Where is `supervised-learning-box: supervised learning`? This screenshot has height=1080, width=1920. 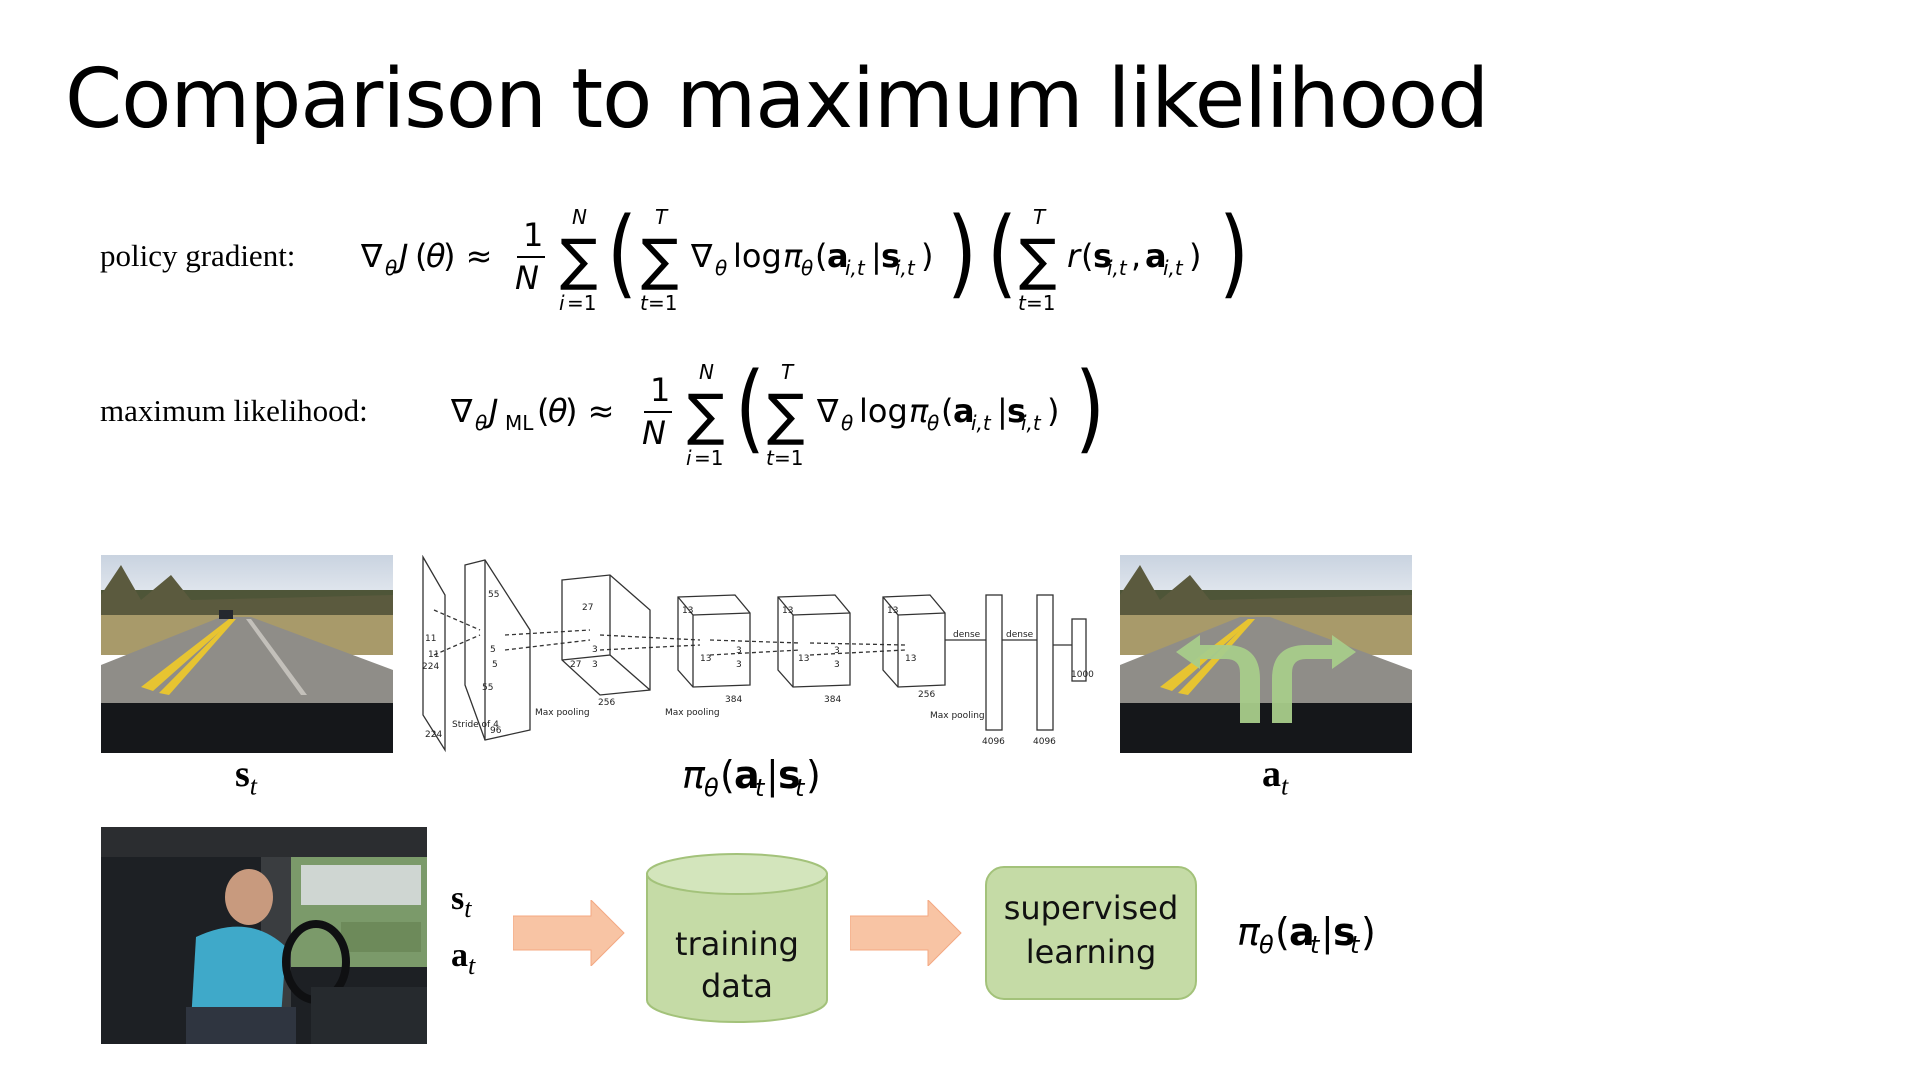 supervised-learning-box: supervised learning is located at coordinates (1091, 933).